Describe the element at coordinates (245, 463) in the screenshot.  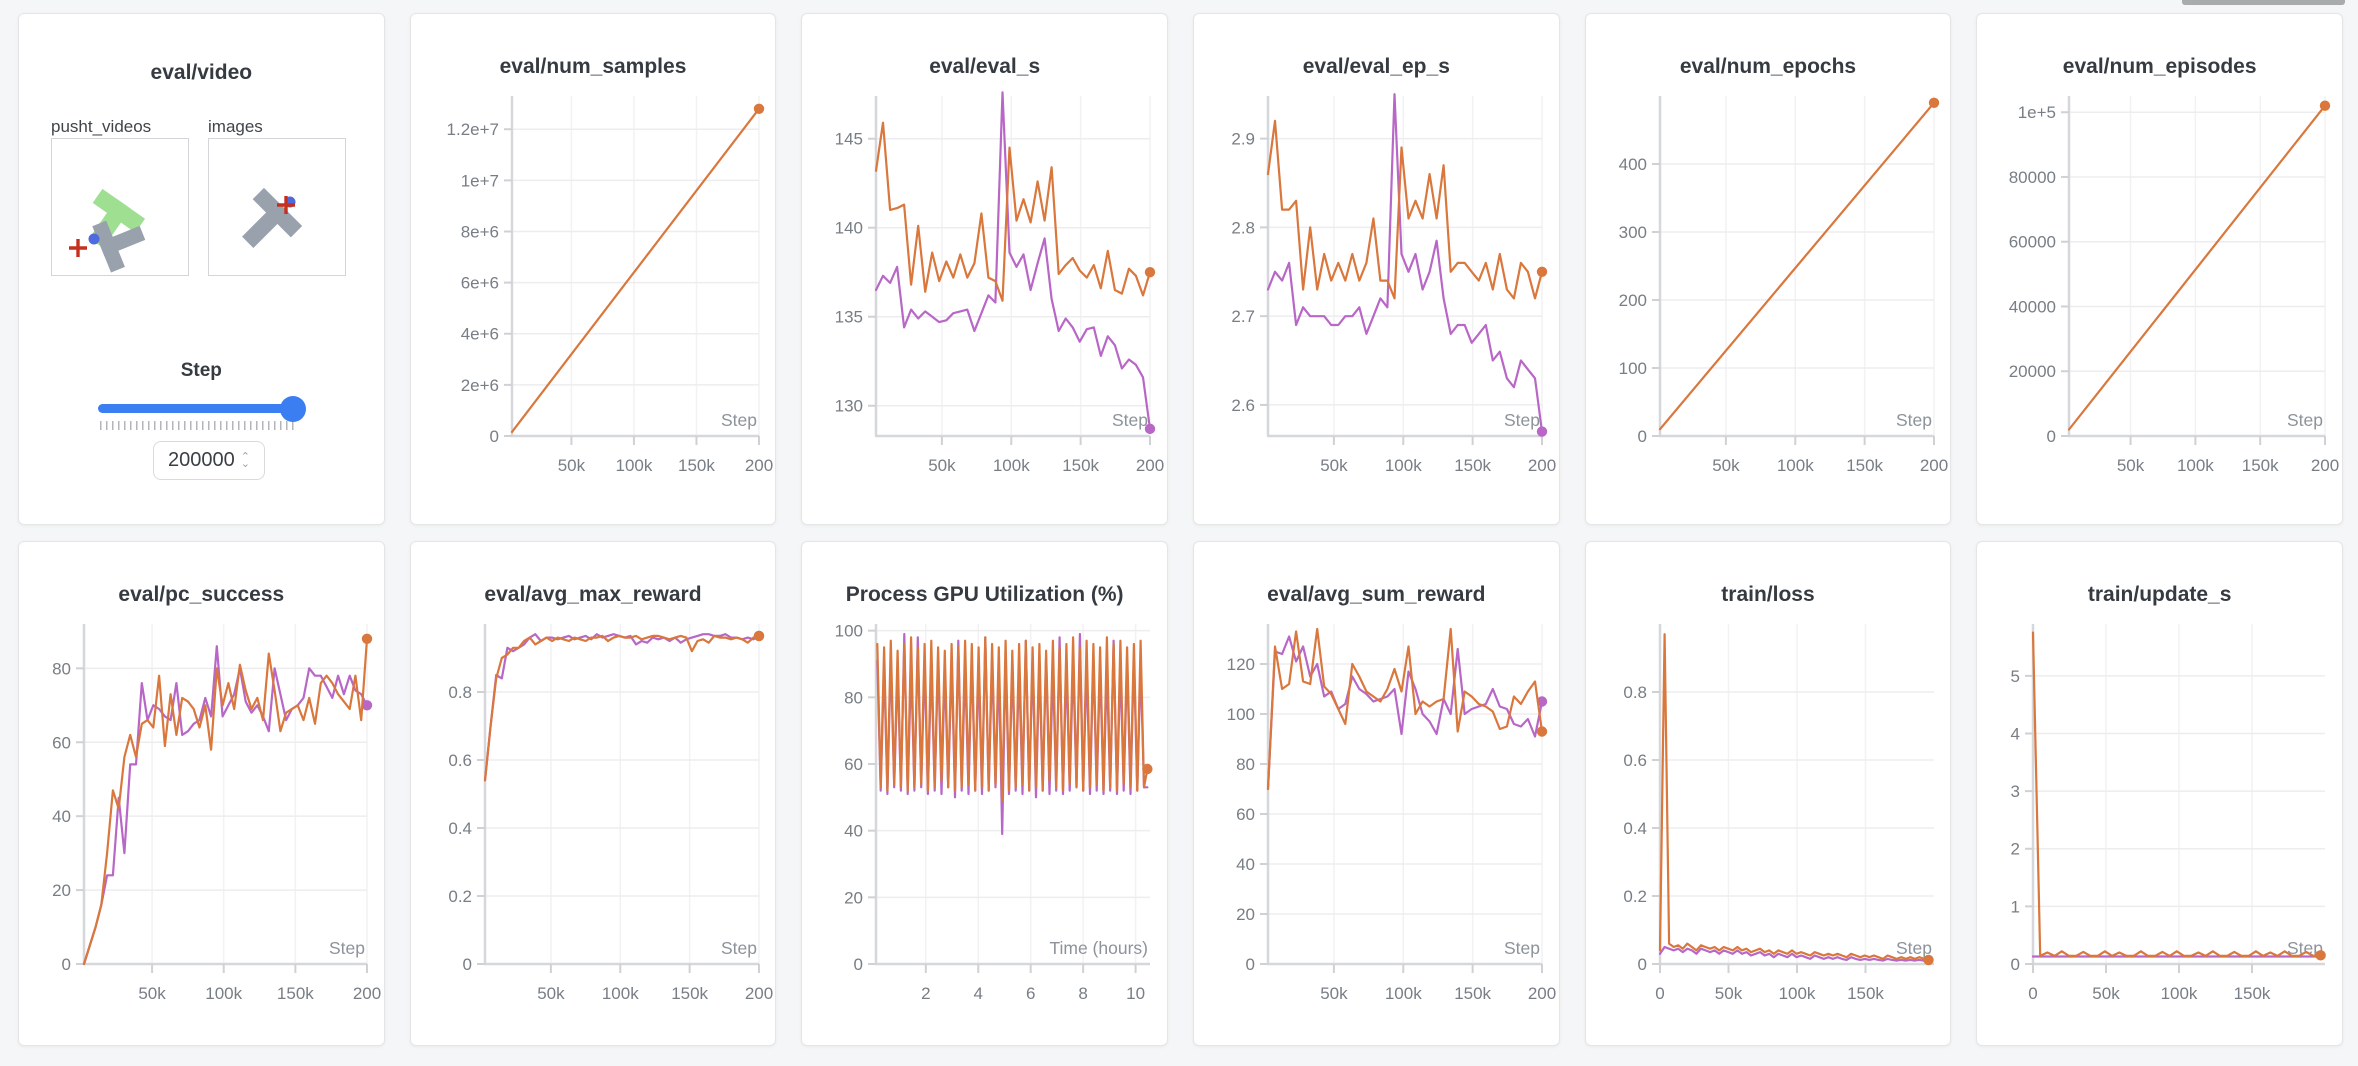
I see `step-down-icon: ⌄` at that location.